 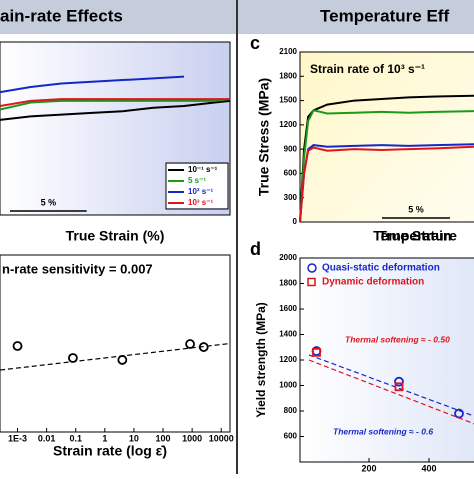 I want to click on legend-label: Quasi-static deformation, so click(x=381, y=268).